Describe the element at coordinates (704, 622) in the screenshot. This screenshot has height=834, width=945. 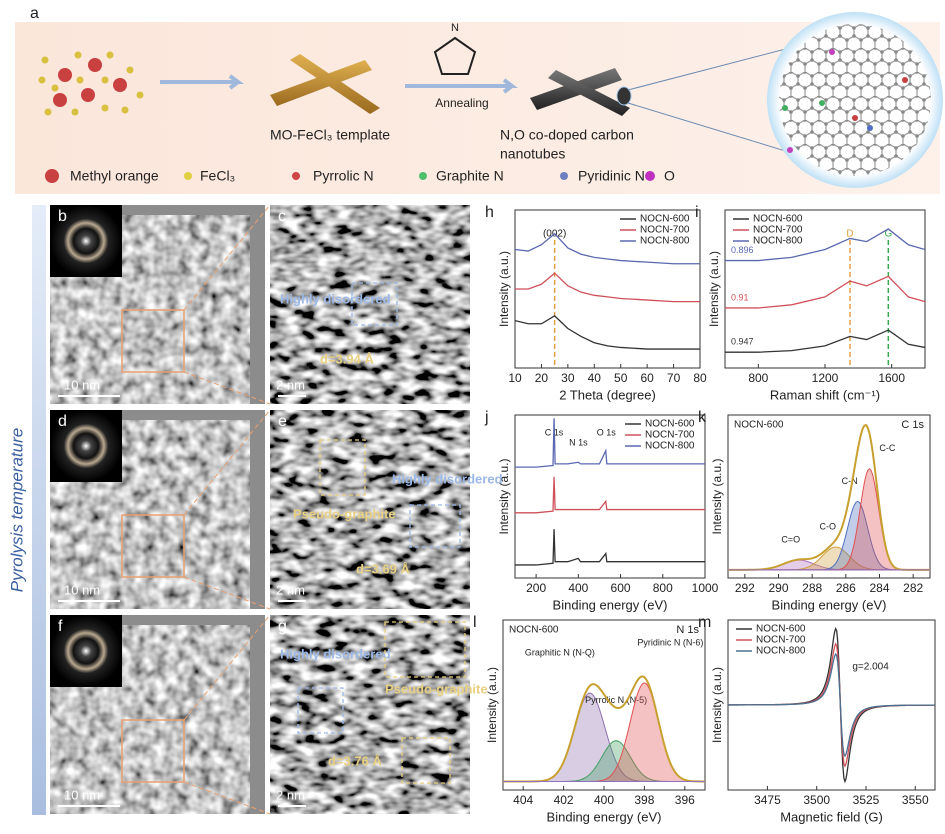
I see `panel-label: m` at that location.